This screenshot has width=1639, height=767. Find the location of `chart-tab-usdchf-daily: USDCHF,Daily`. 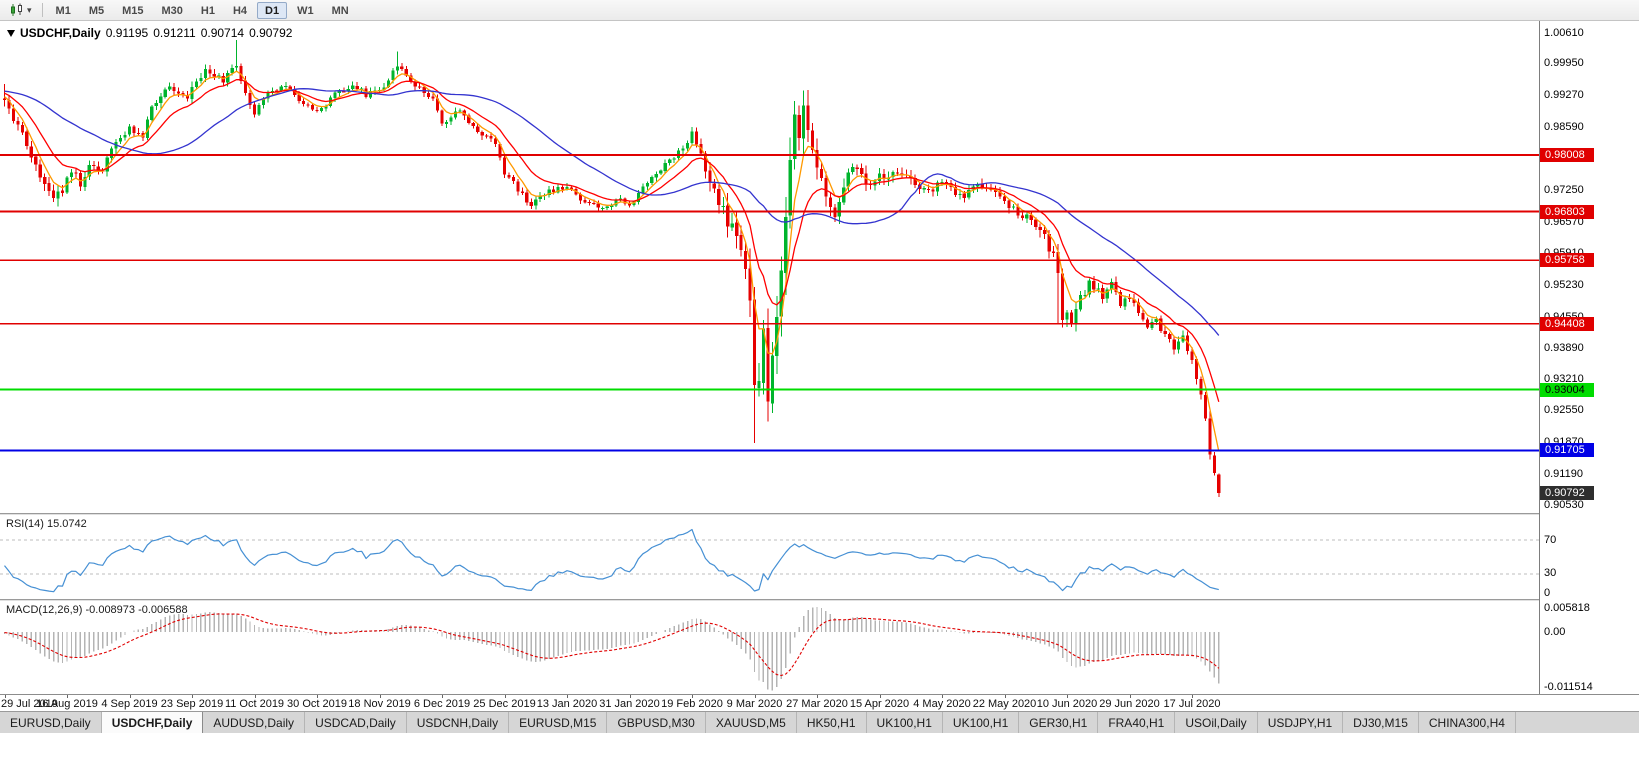

chart-tab-usdchf-daily: USDCHF,Daily is located at coordinates (152, 722).